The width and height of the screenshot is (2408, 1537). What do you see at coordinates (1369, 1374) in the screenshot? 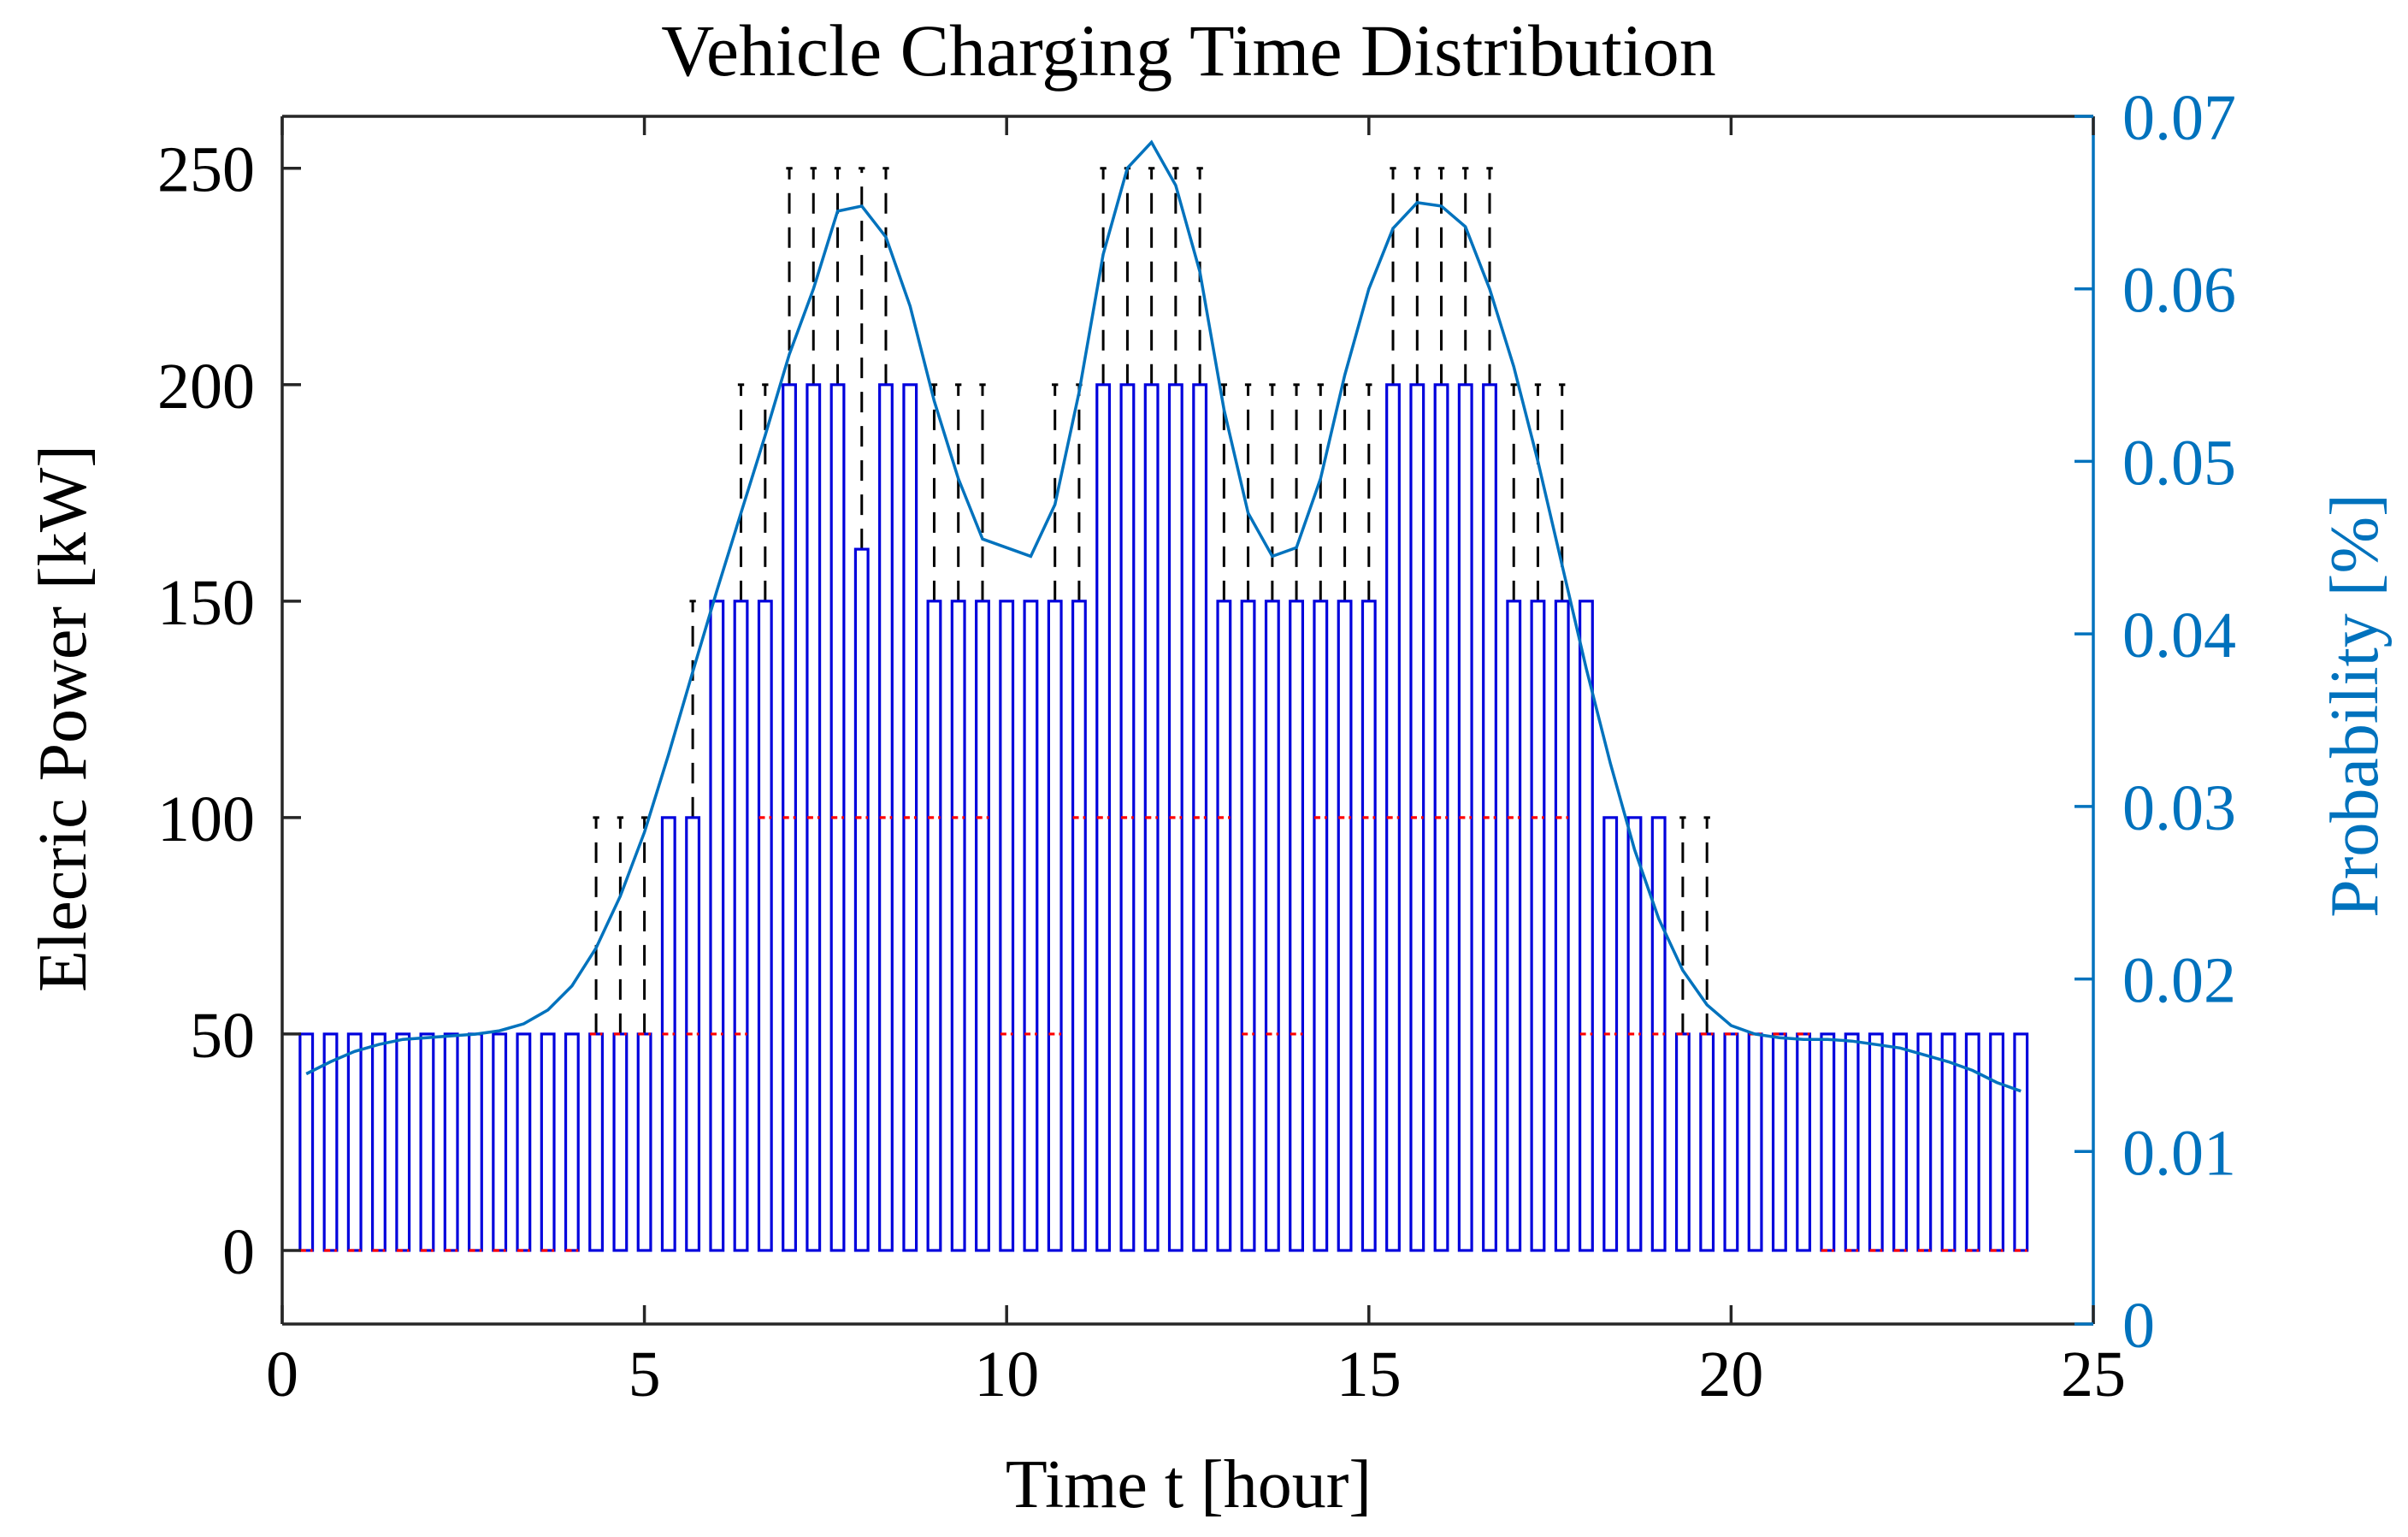
I see `x-tick-label: 15` at bounding box center [1369, 1374].